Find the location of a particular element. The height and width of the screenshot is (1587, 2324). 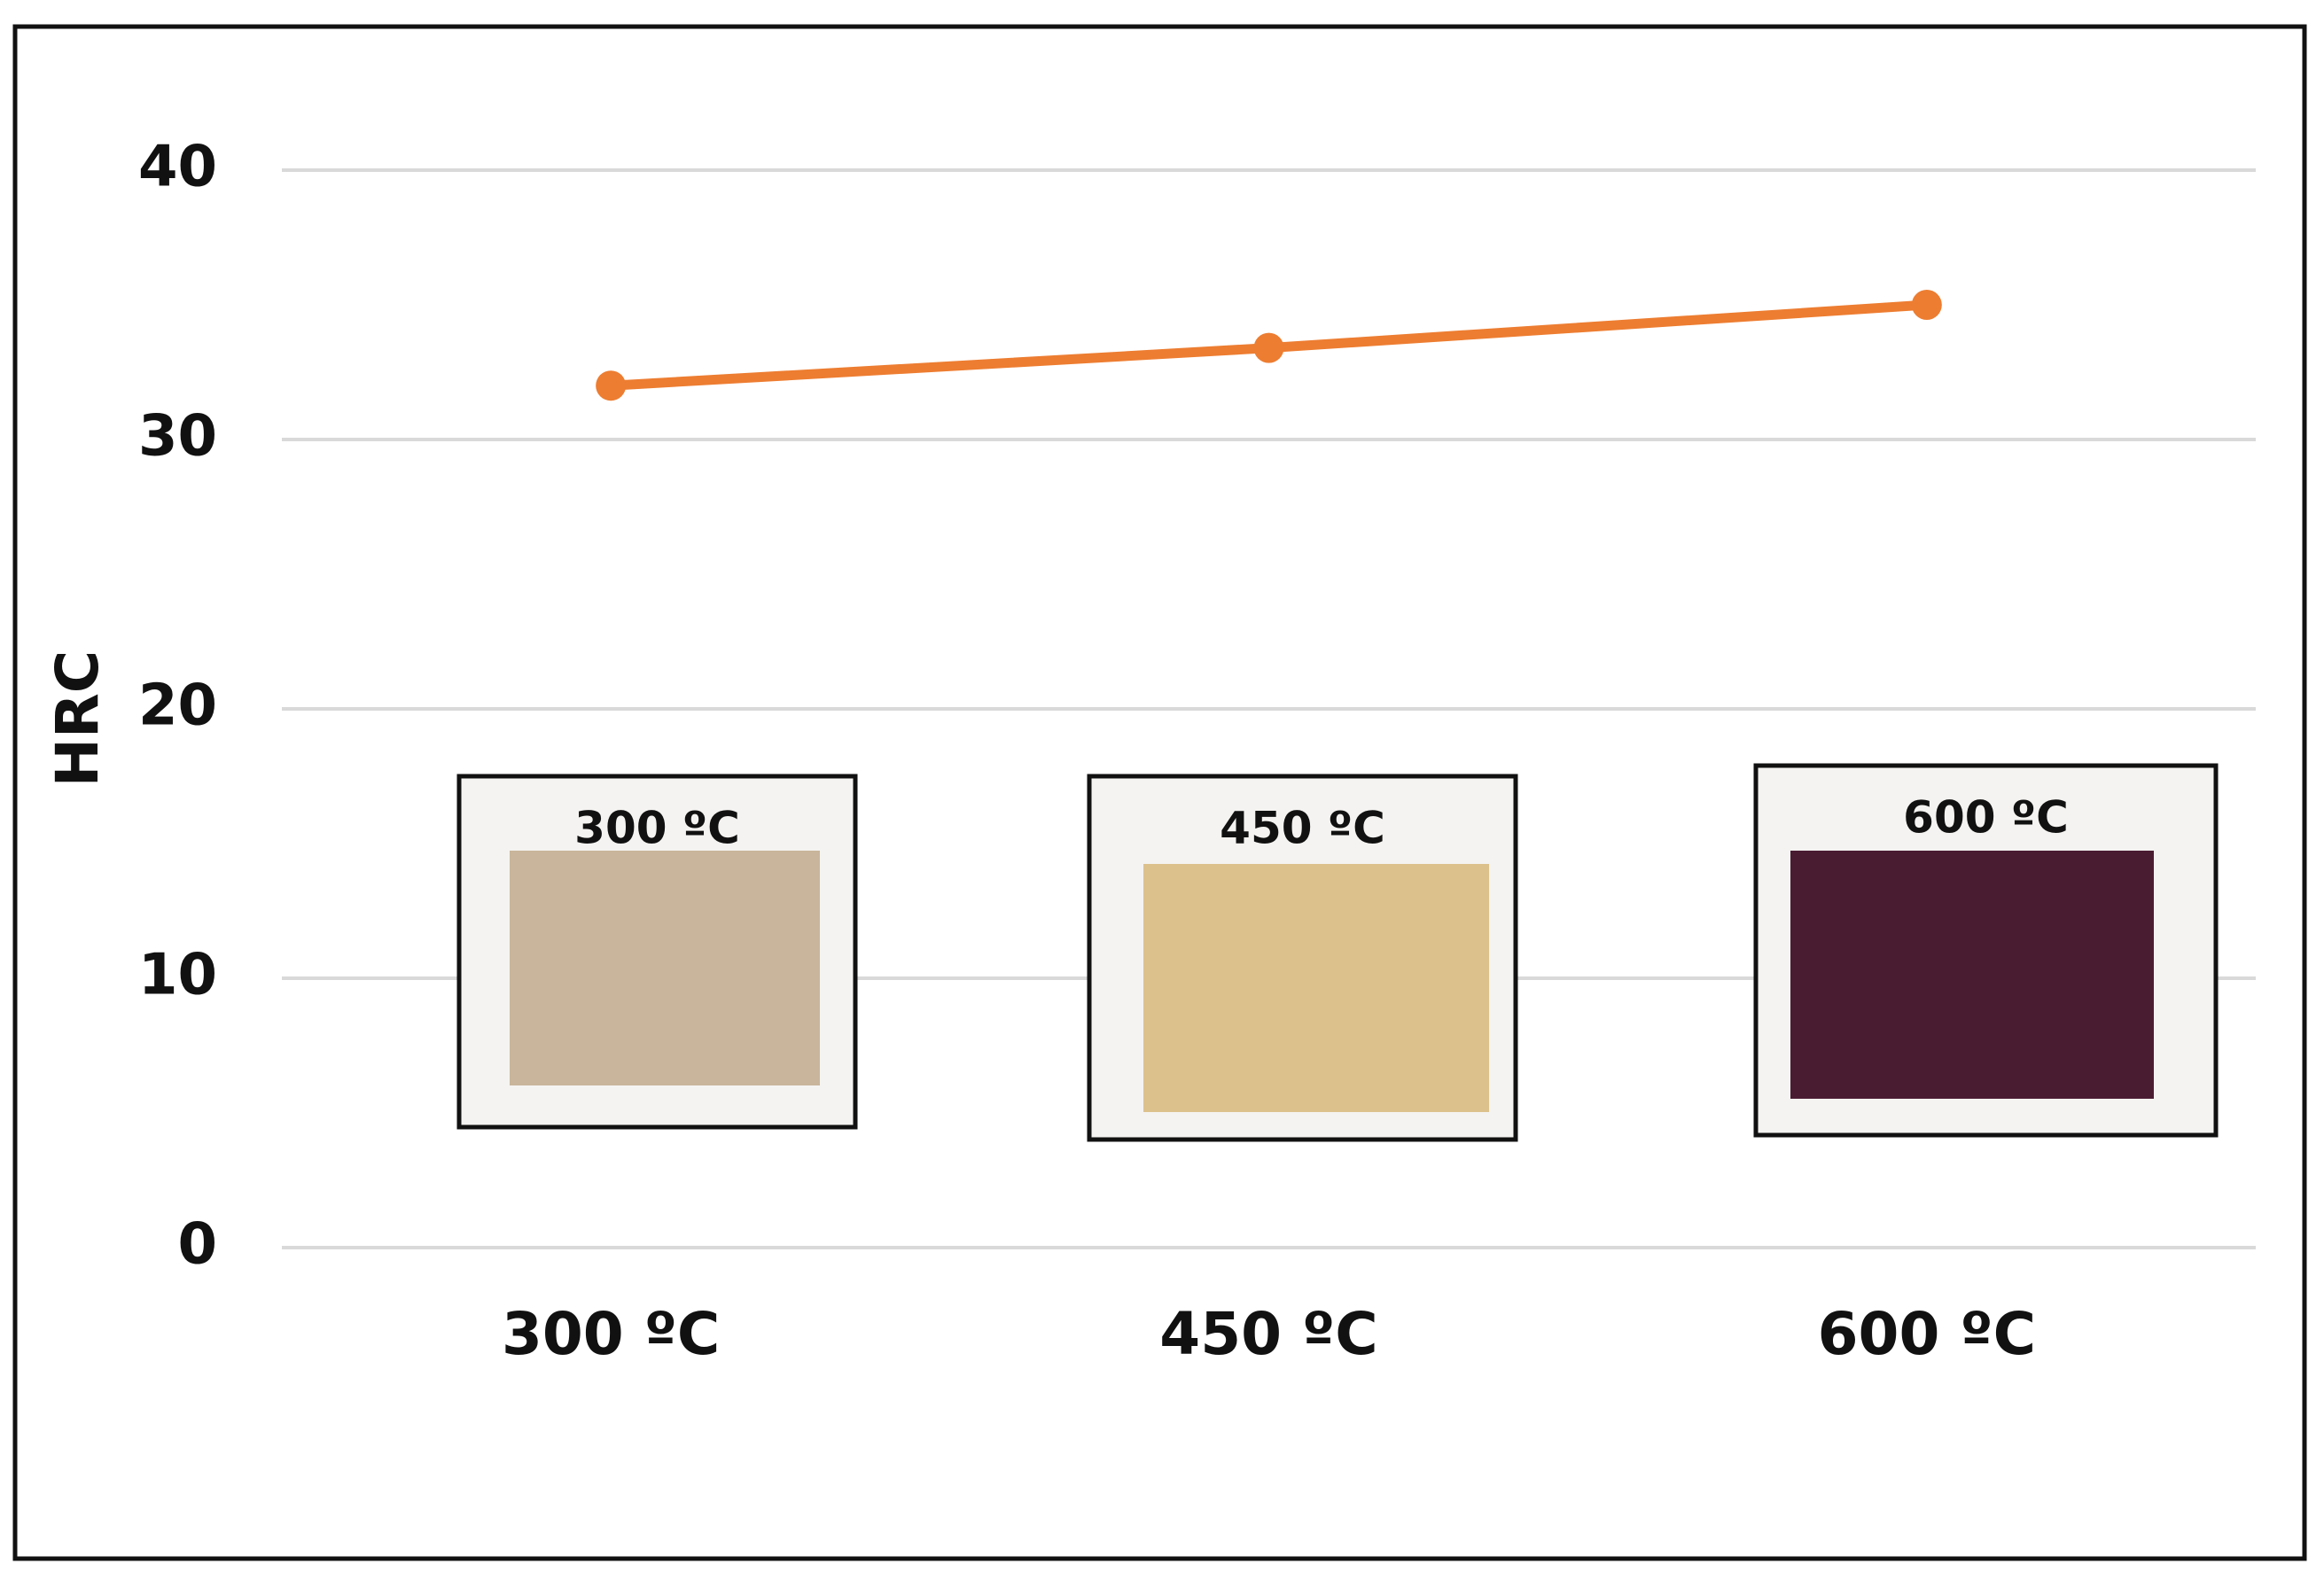

y-tick-label: 20 is located at coordinates (178, 706).